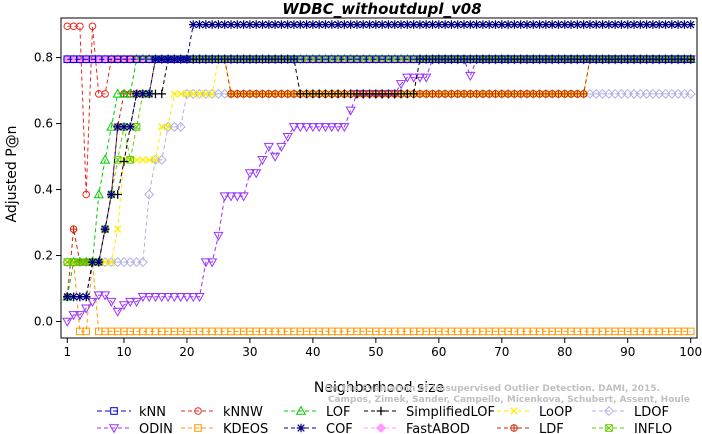 The height and width of the screenshot is (434, 702). What do you see at coordinates (67, 352) in the screenshot?
I see `x-tick-label: 1` at bounding box center [67, 352].